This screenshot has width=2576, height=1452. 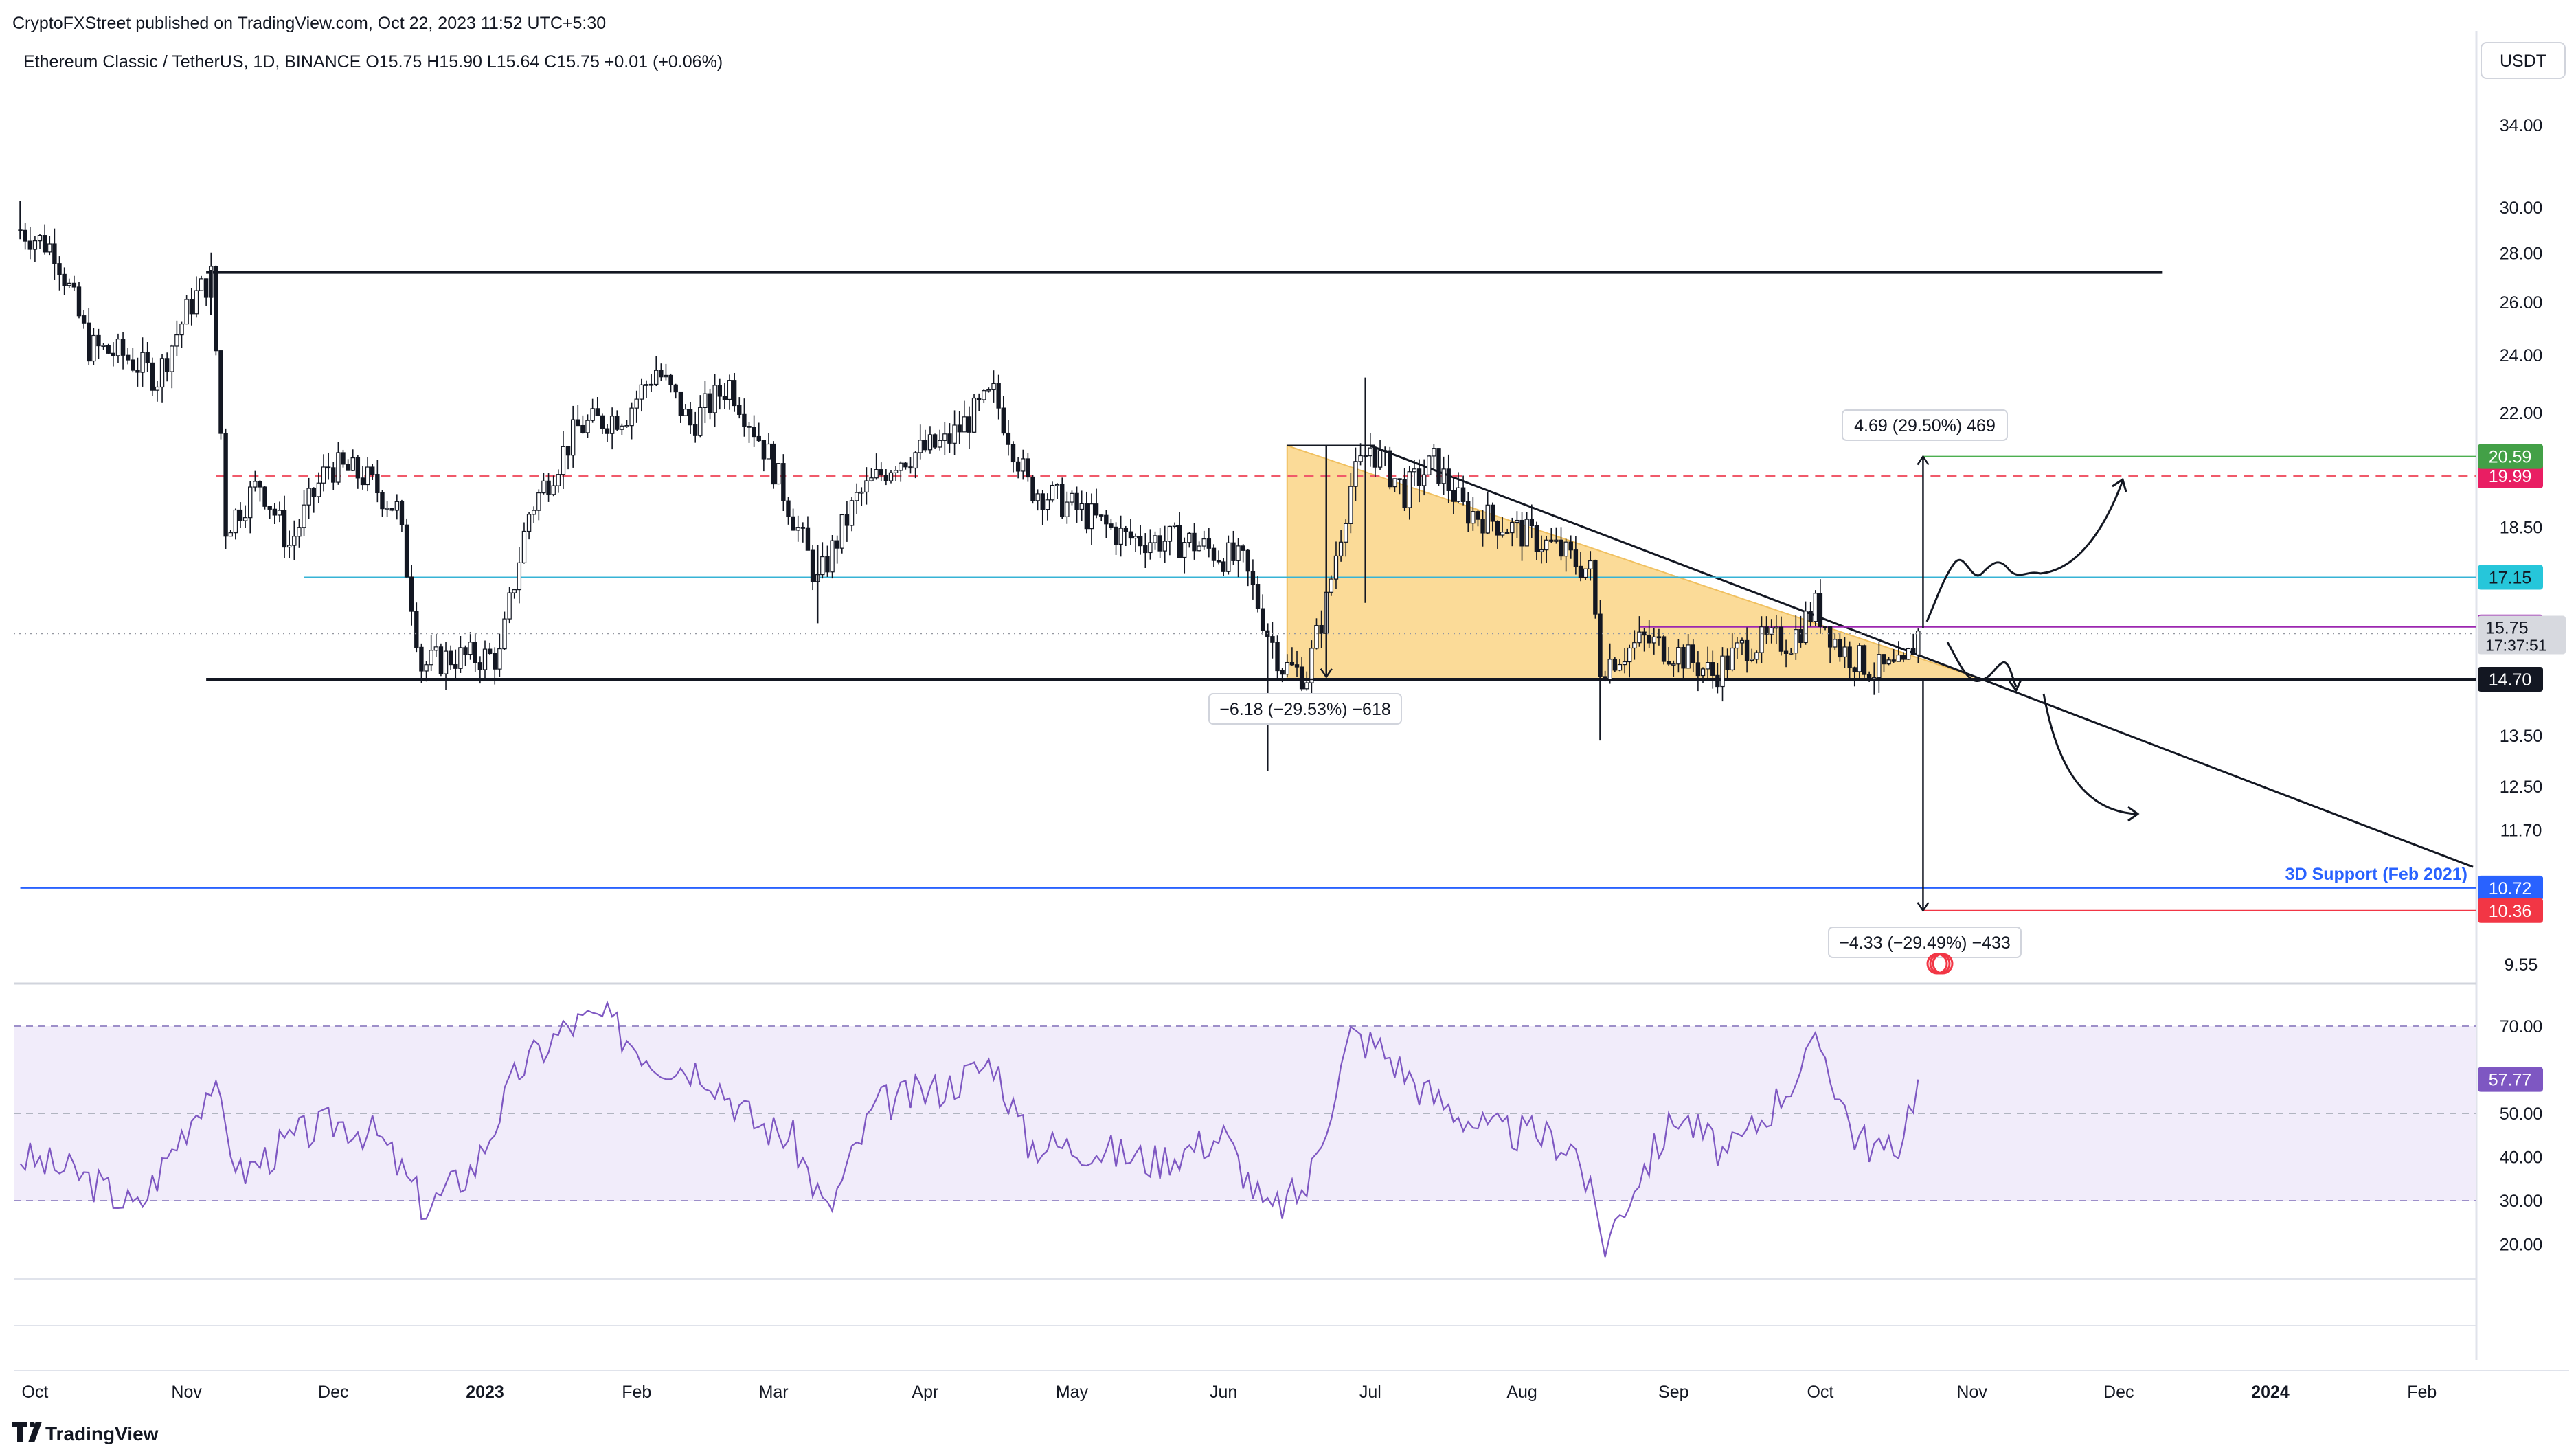 What do you see at coordinates (1922, 656) in the screenshot?
I see `triangle-resistance-extension` at bounding box center [1922, 656].